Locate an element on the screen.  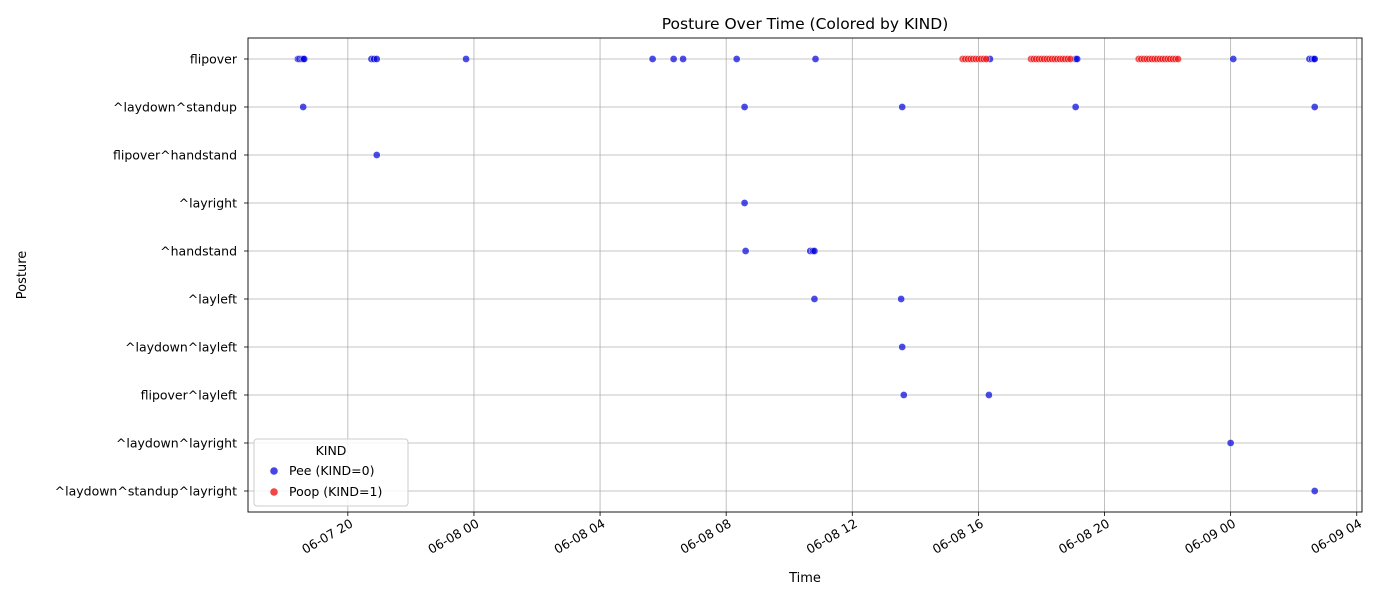
x-tick-label: 06-07 20 is located at coordinates (327, 536).